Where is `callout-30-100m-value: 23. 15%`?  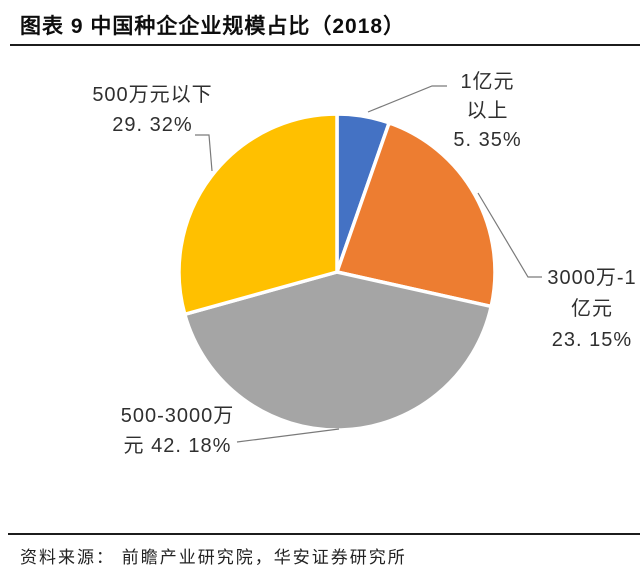 callout-30-100m-value: 23. 15% is located at coordinates (592, 340).